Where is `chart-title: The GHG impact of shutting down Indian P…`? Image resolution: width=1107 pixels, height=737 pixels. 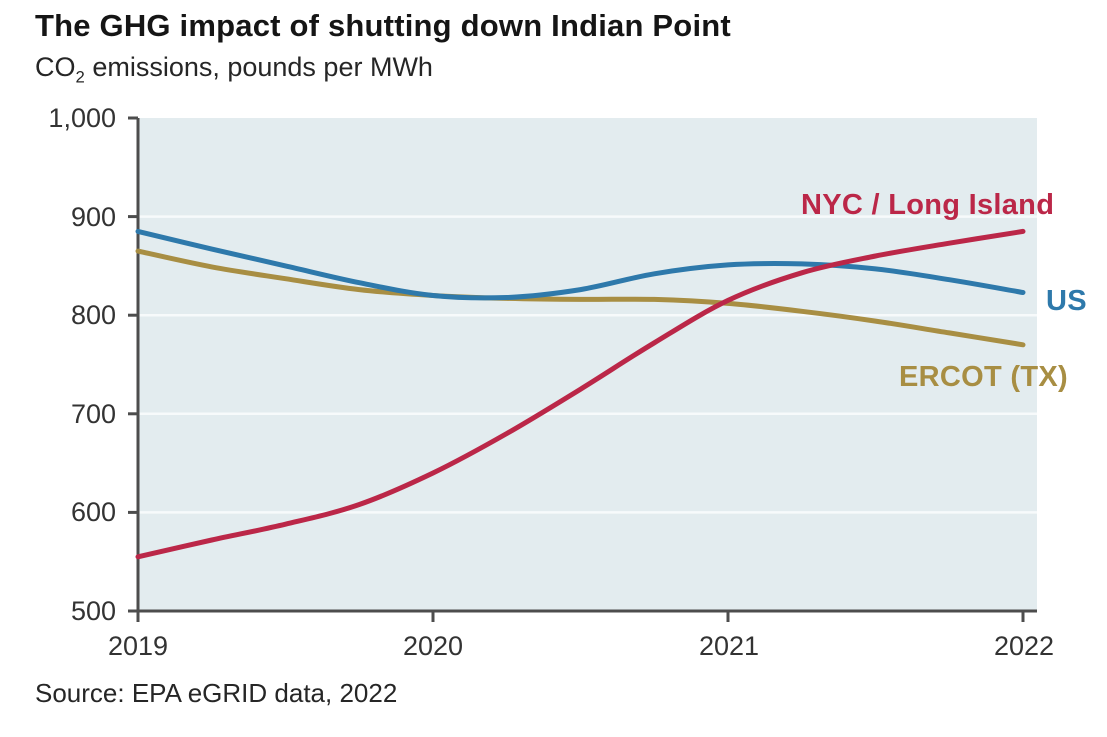
chart-title: The GHG impact of shutting down Indian P… is located at coordinates (383, 25).